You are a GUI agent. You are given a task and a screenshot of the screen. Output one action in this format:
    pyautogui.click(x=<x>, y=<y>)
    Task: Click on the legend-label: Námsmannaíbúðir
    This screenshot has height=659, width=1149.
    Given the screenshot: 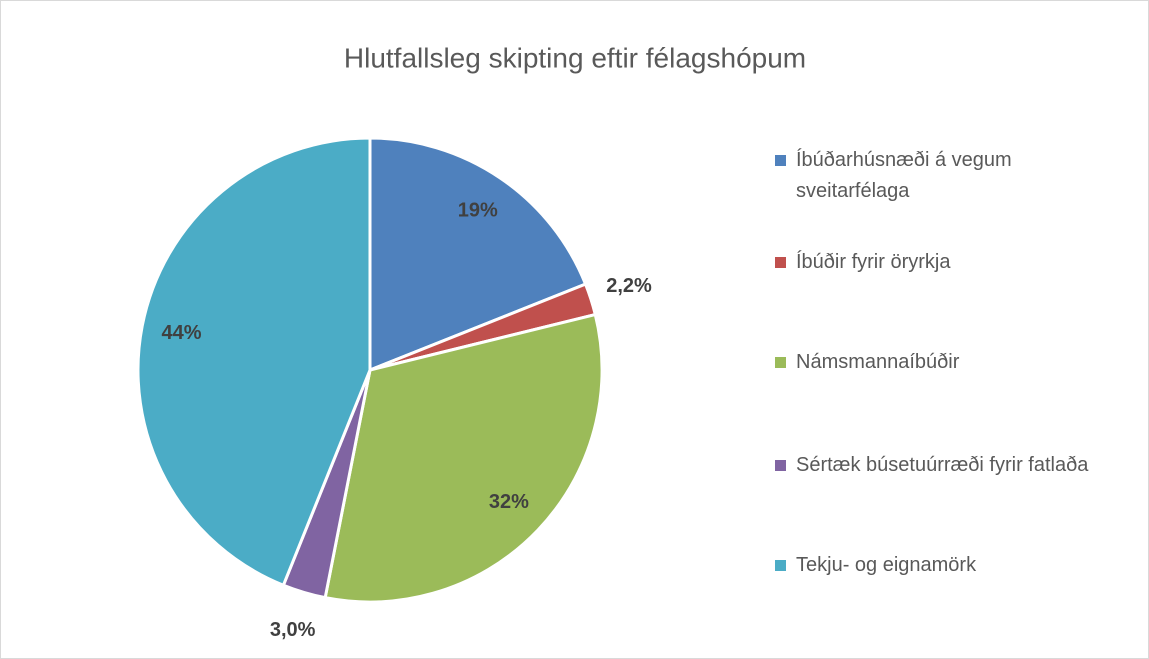 What is the action you would take?
    pyautogui.click(x=878, y=362)
    